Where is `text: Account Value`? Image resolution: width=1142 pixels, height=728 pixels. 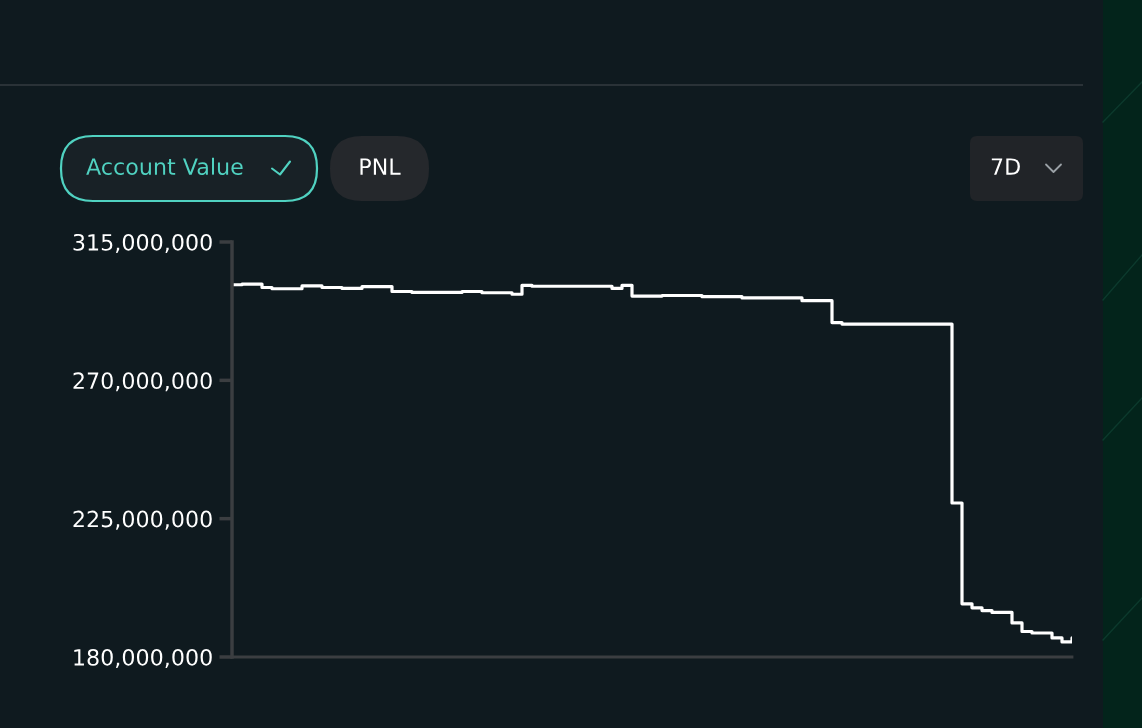
text: Account Value is located at coordinates (164, 166).